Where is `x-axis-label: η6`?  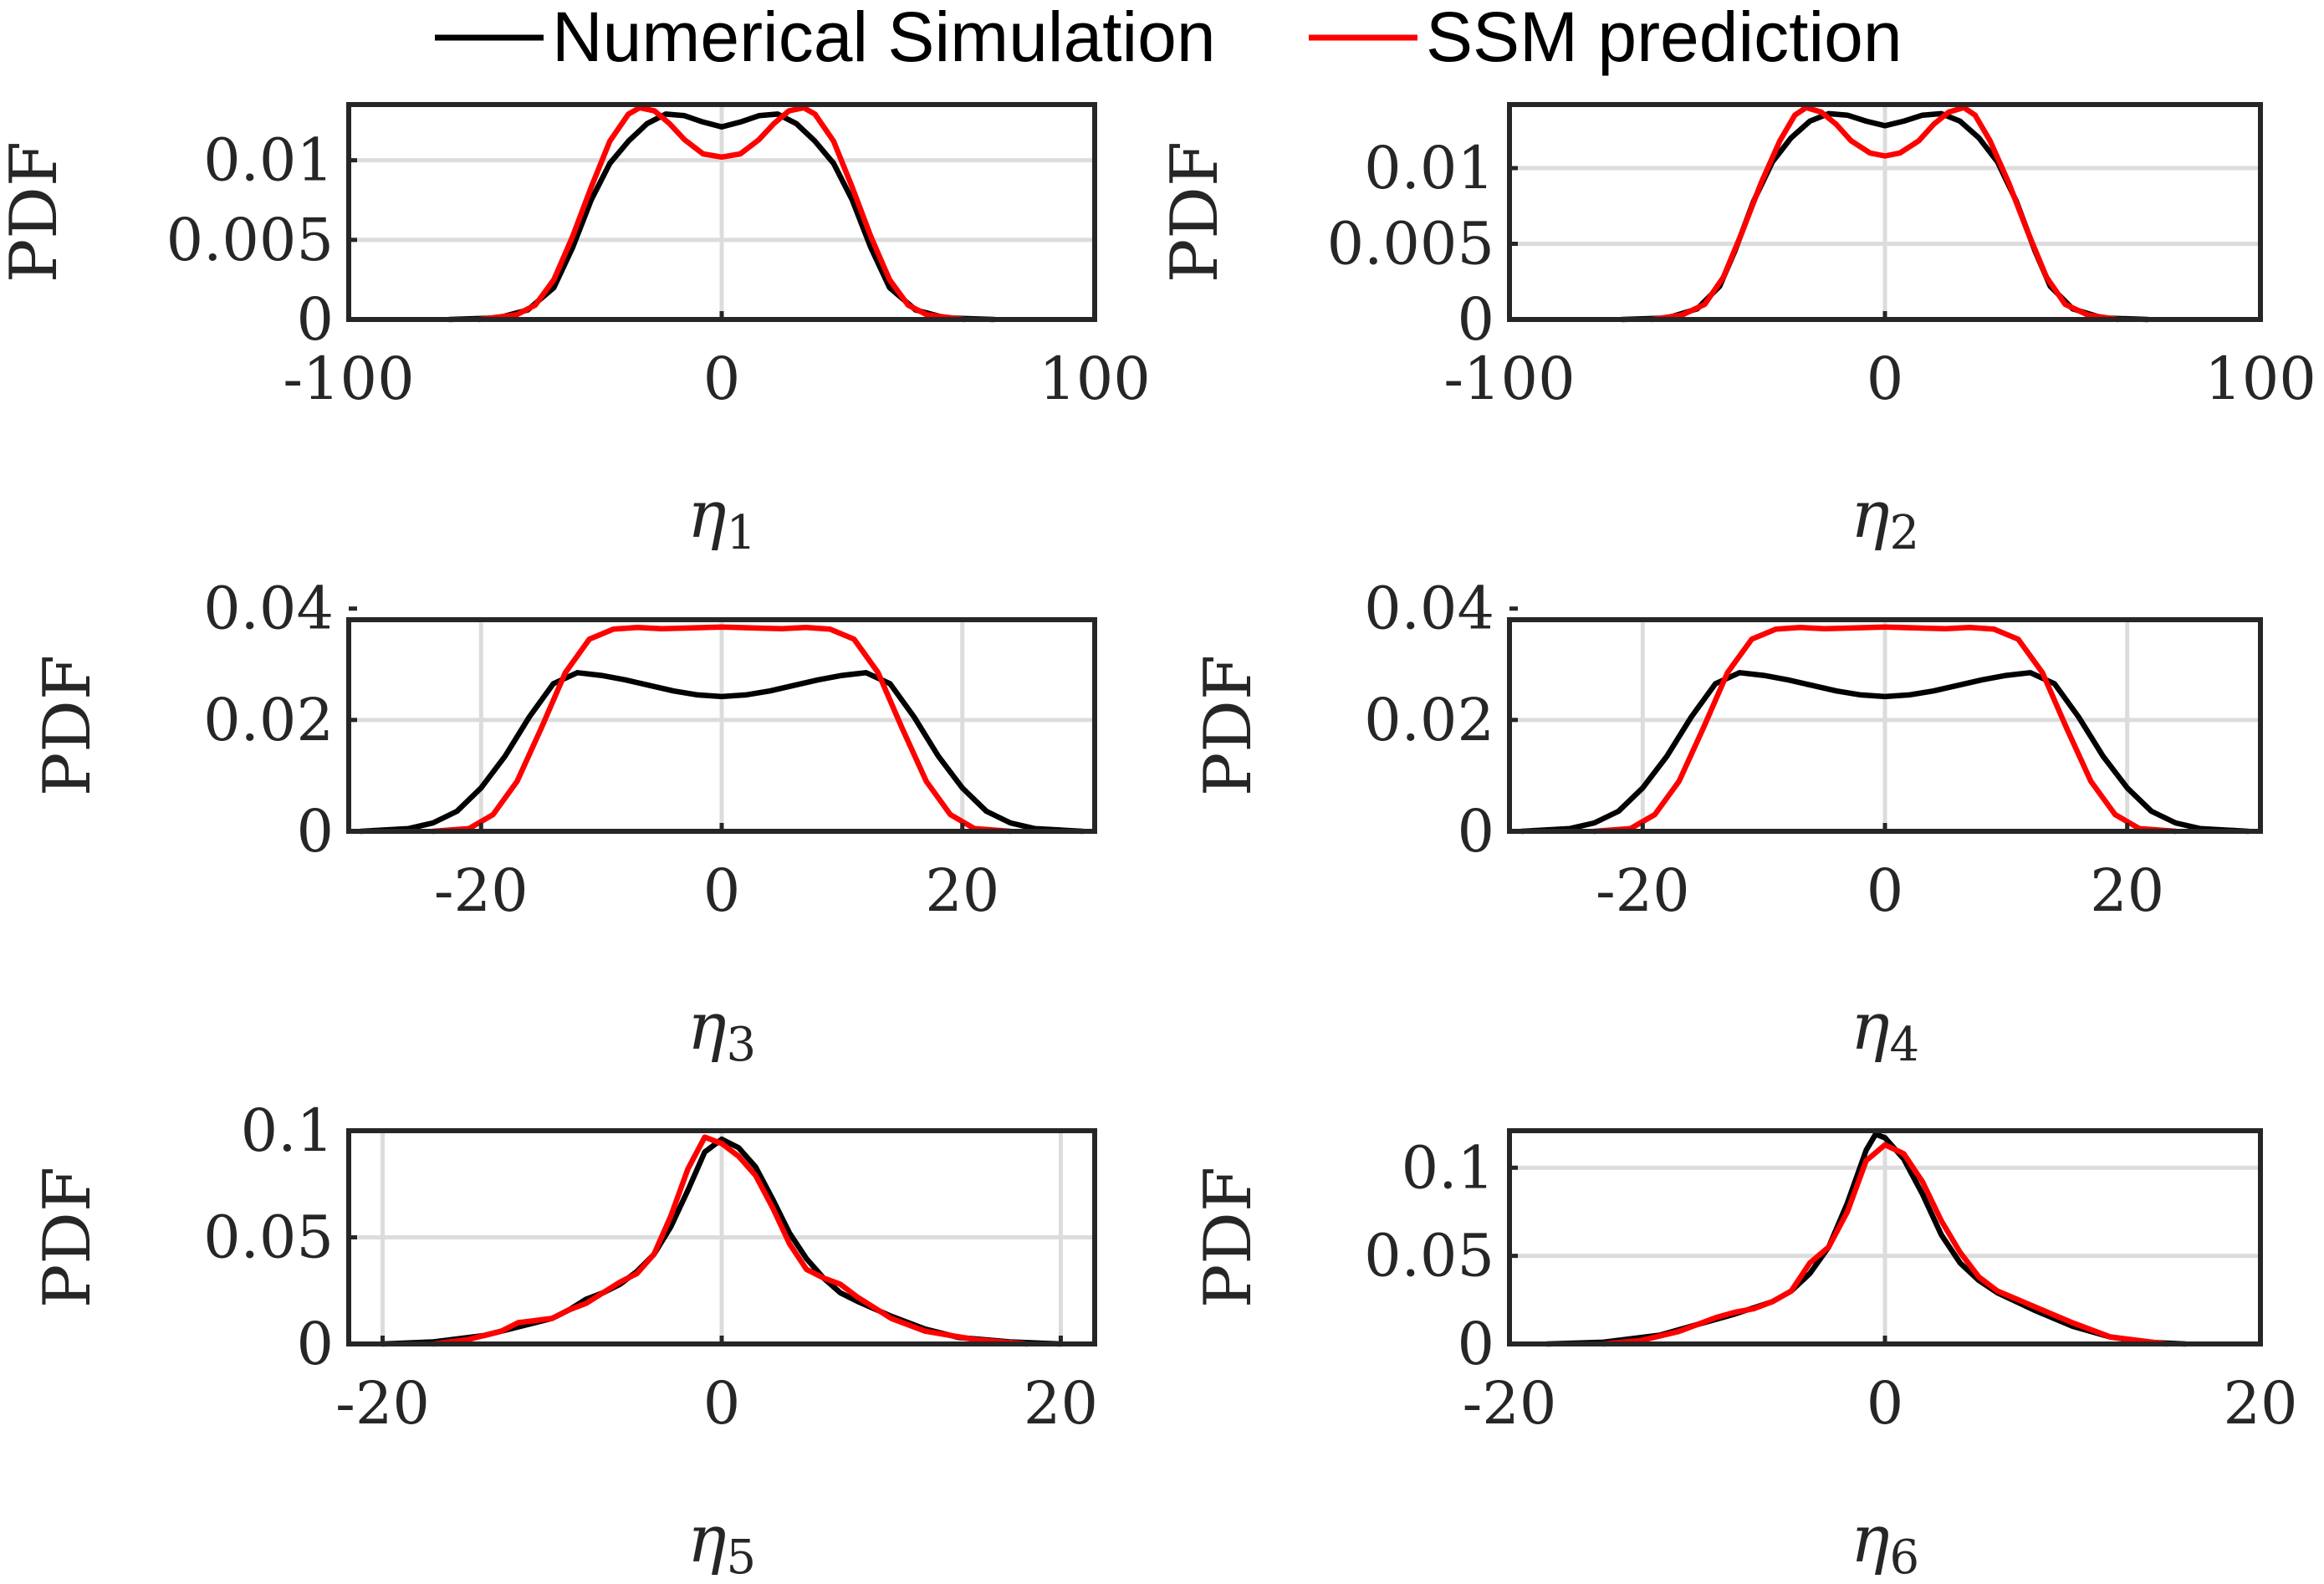
x-axis-label: η6 is located at coordinates (1885, 1543).